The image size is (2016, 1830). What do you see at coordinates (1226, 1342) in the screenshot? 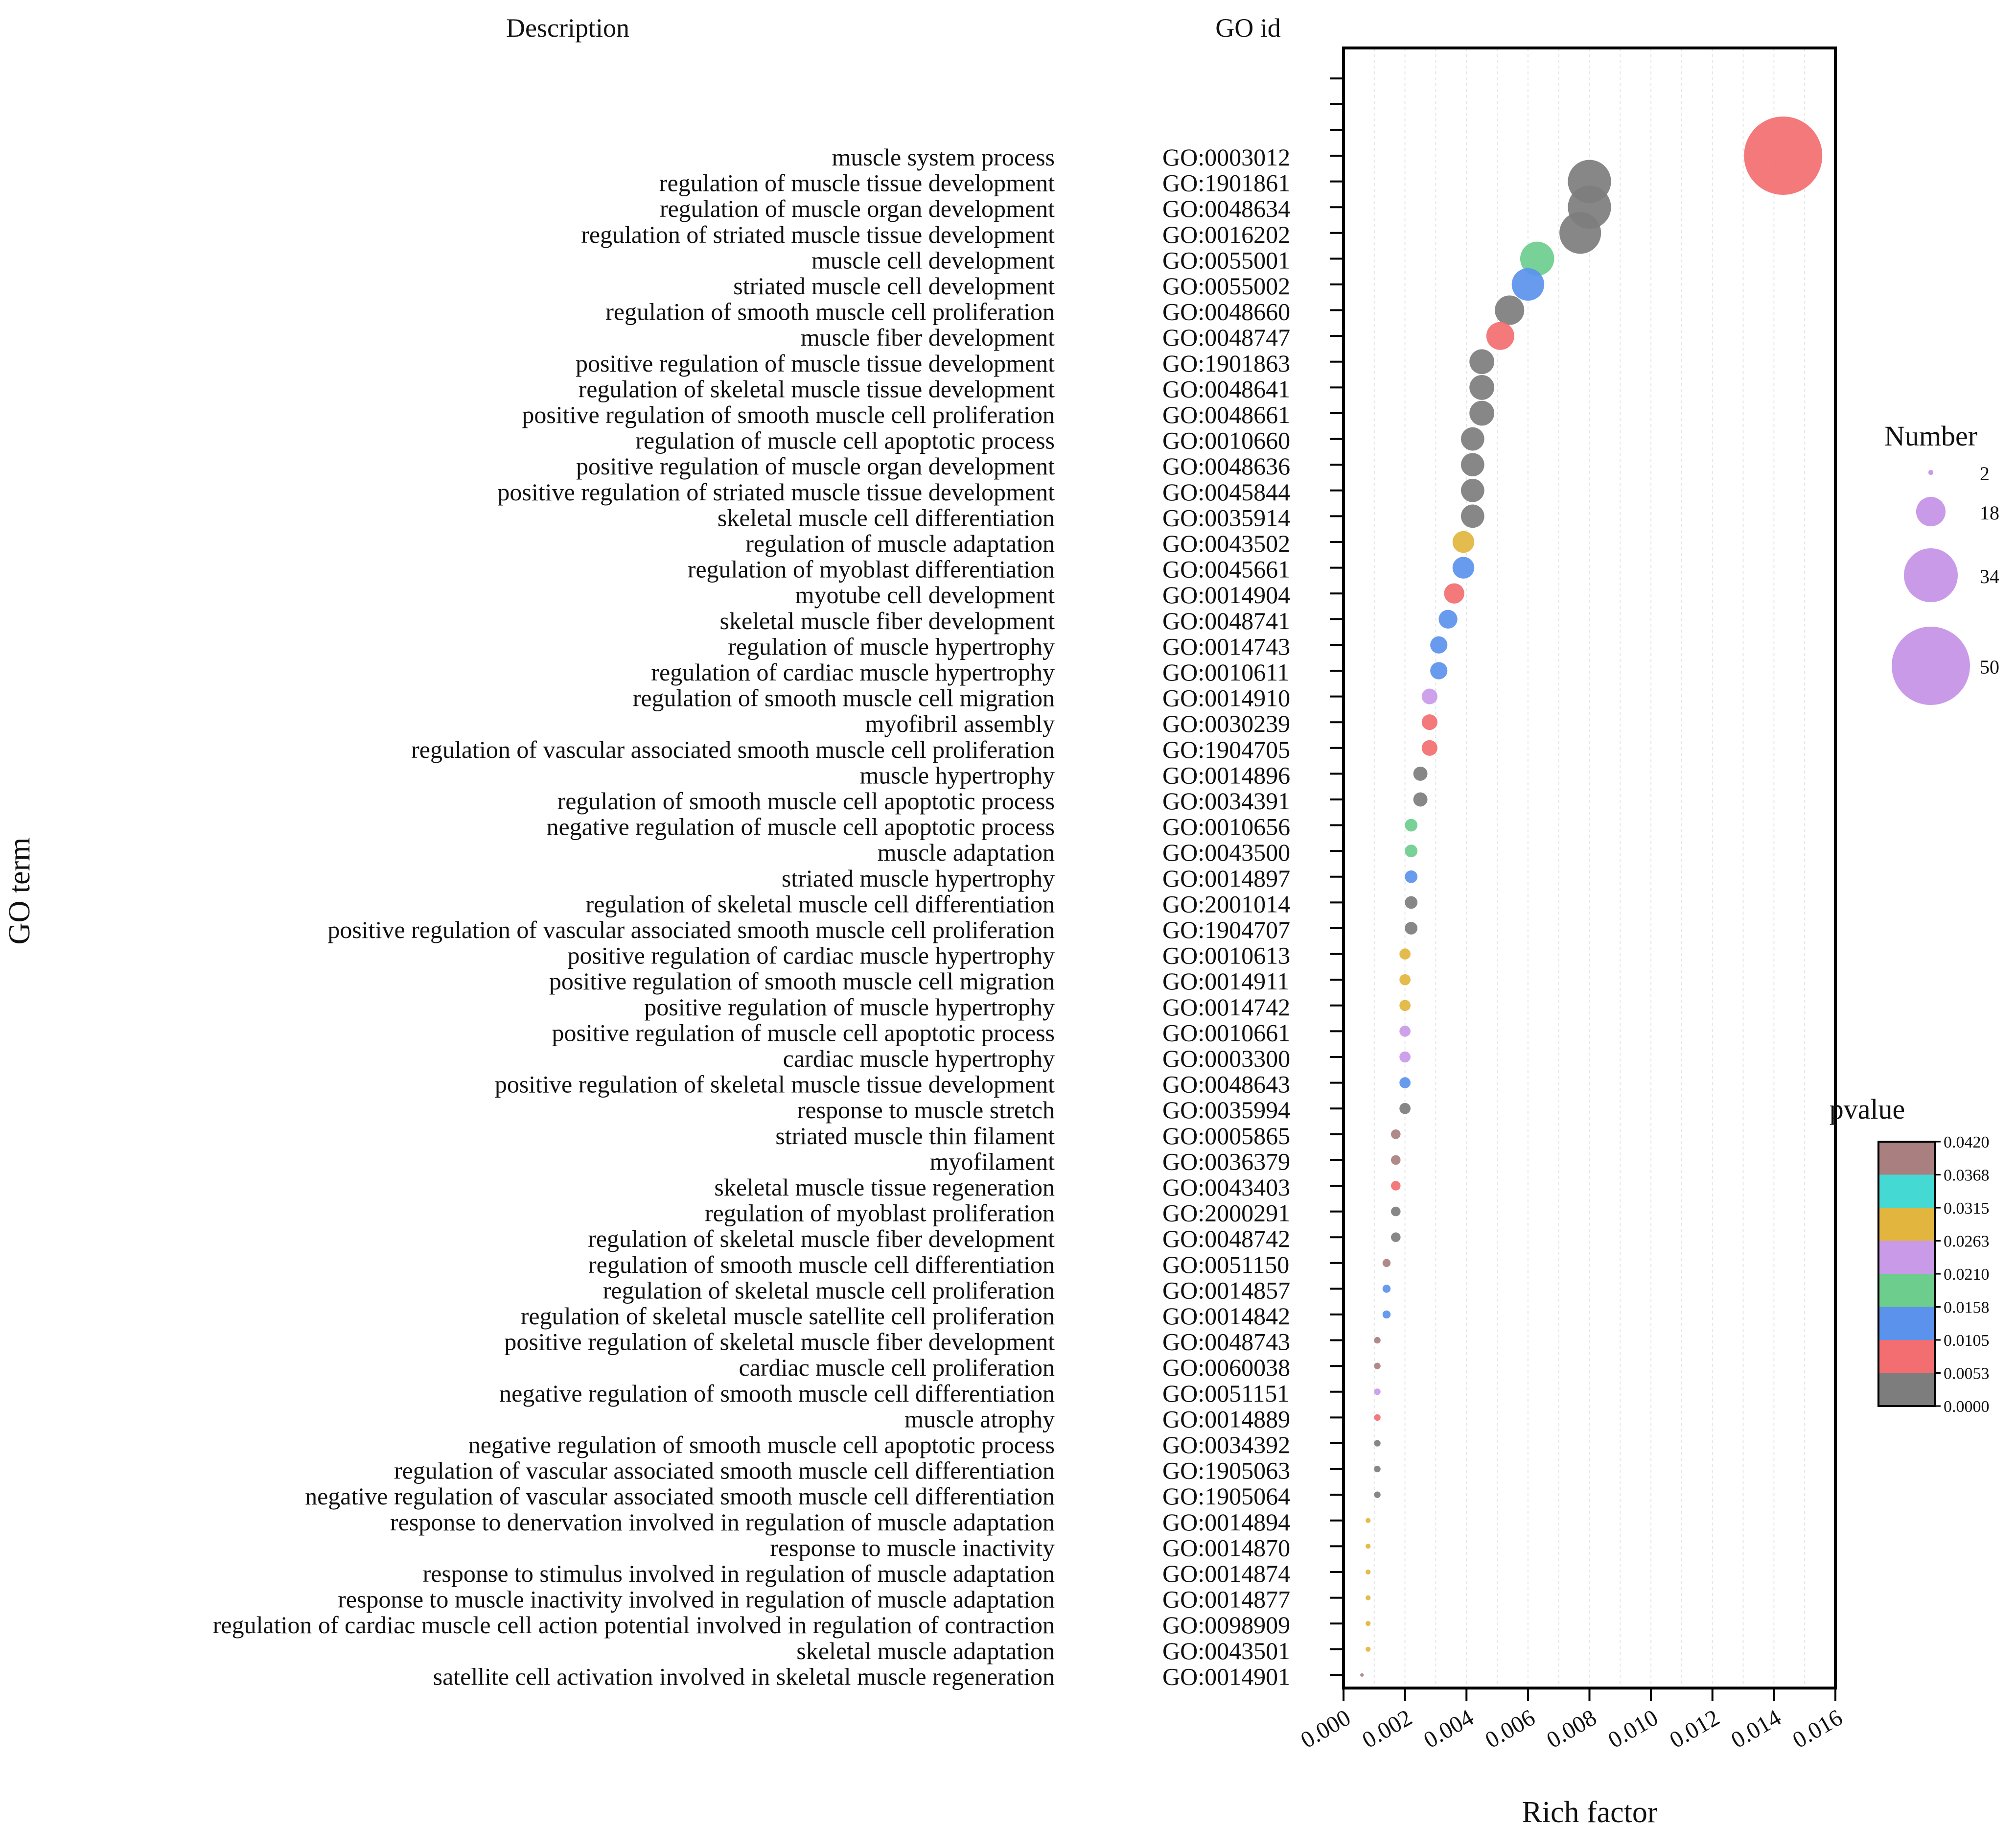
I see `go-term-id: GO:0048743` at bounding box center [1226, 1342].